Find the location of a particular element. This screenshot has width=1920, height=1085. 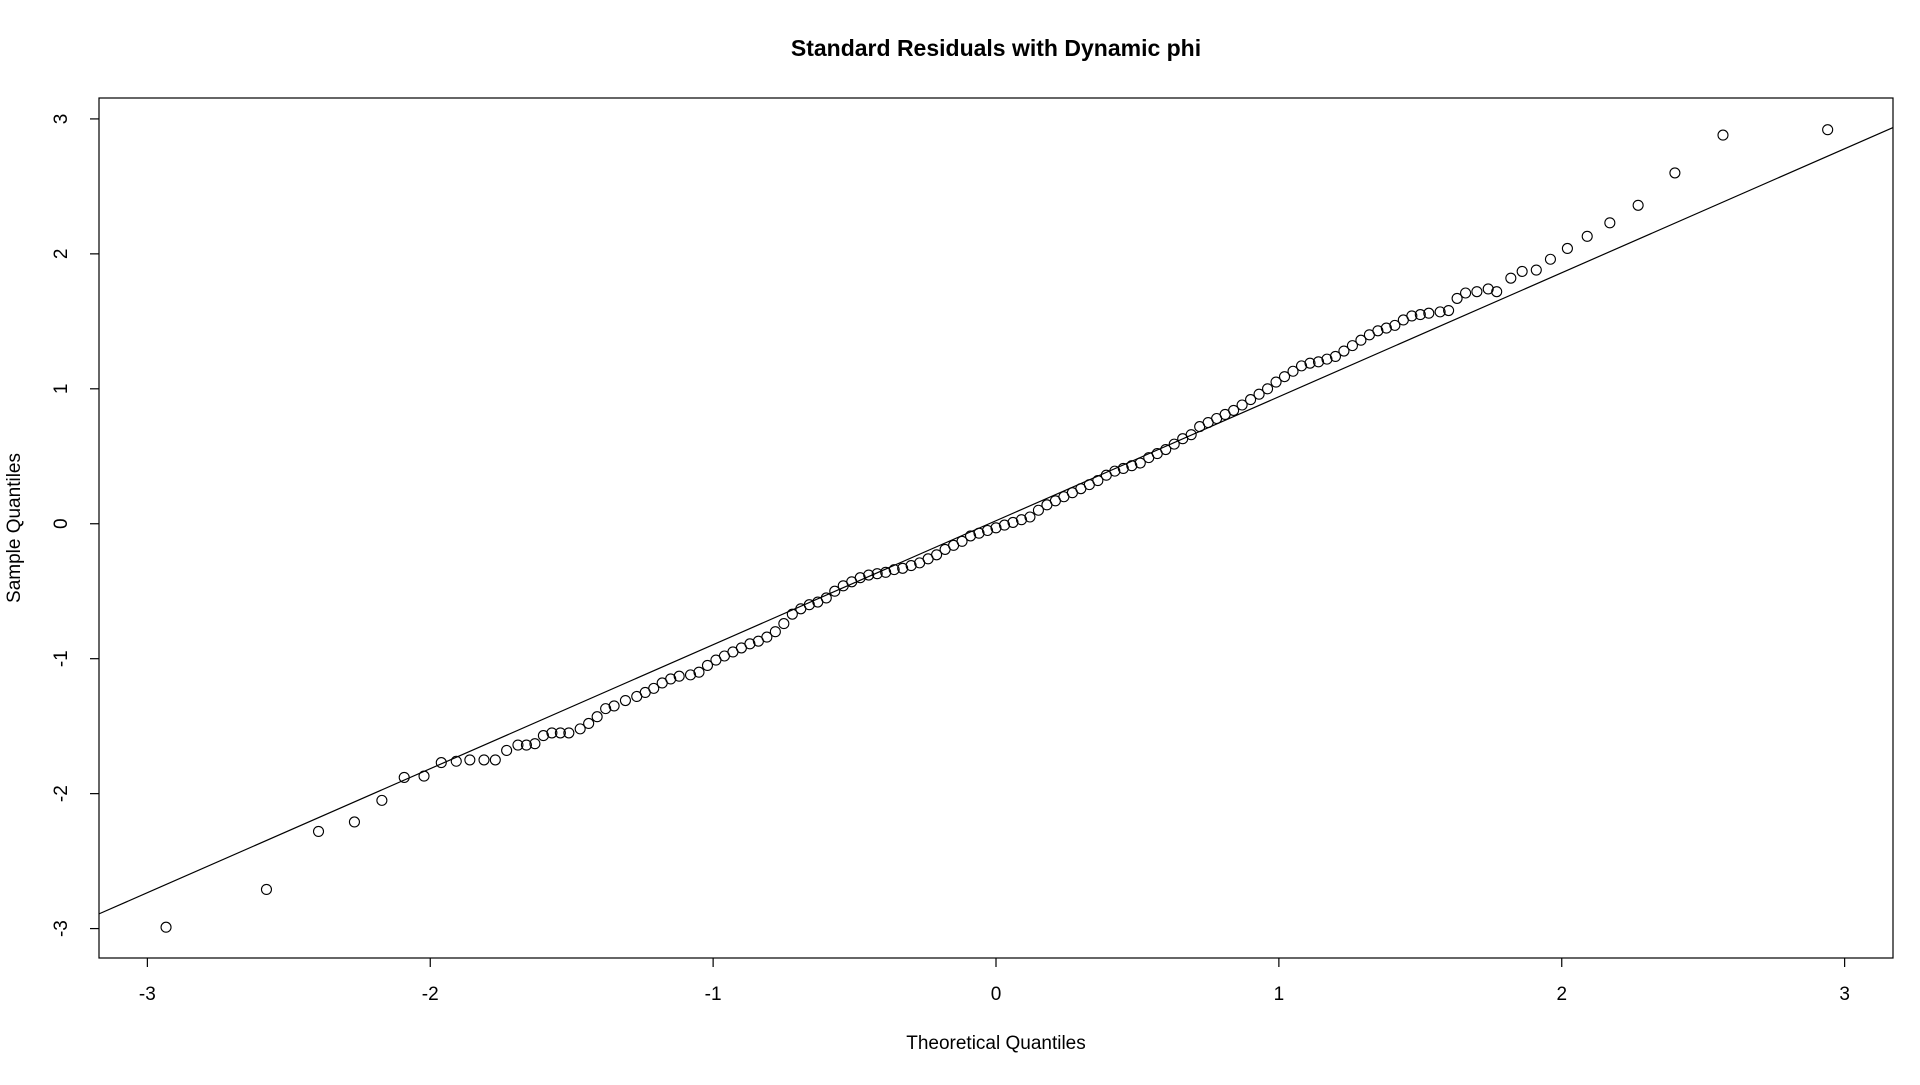

x-tick-label: 0 is located at coordinates (996, 994).